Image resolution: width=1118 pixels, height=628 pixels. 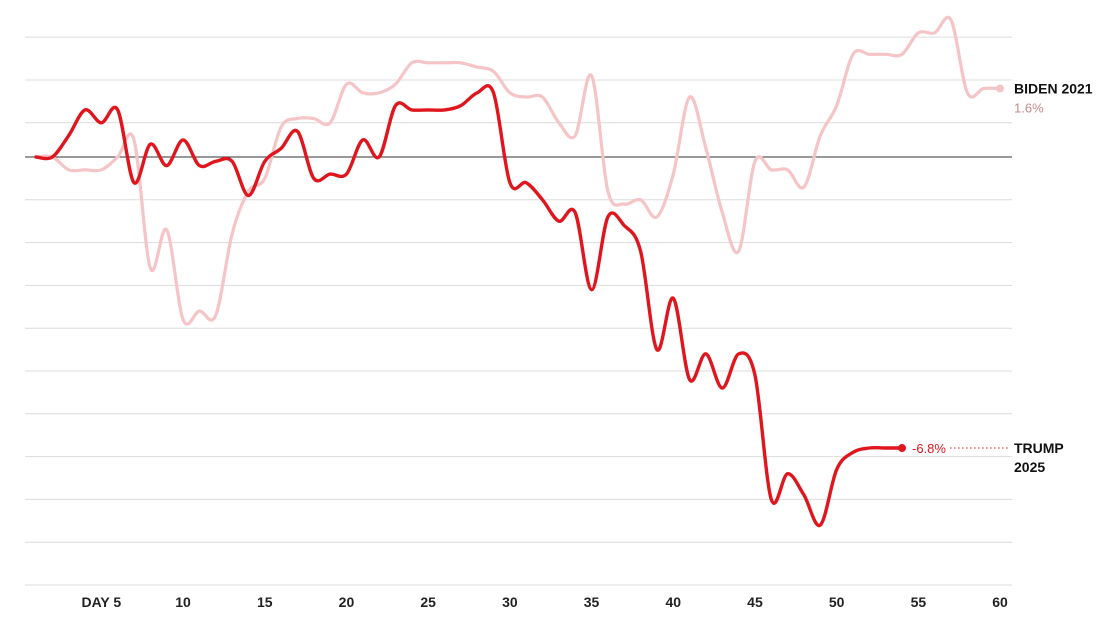 What do you see at coordinates (592, 602) in the screenshot?
I see `x-tick-label: 35` at bounding box center [592, 602].